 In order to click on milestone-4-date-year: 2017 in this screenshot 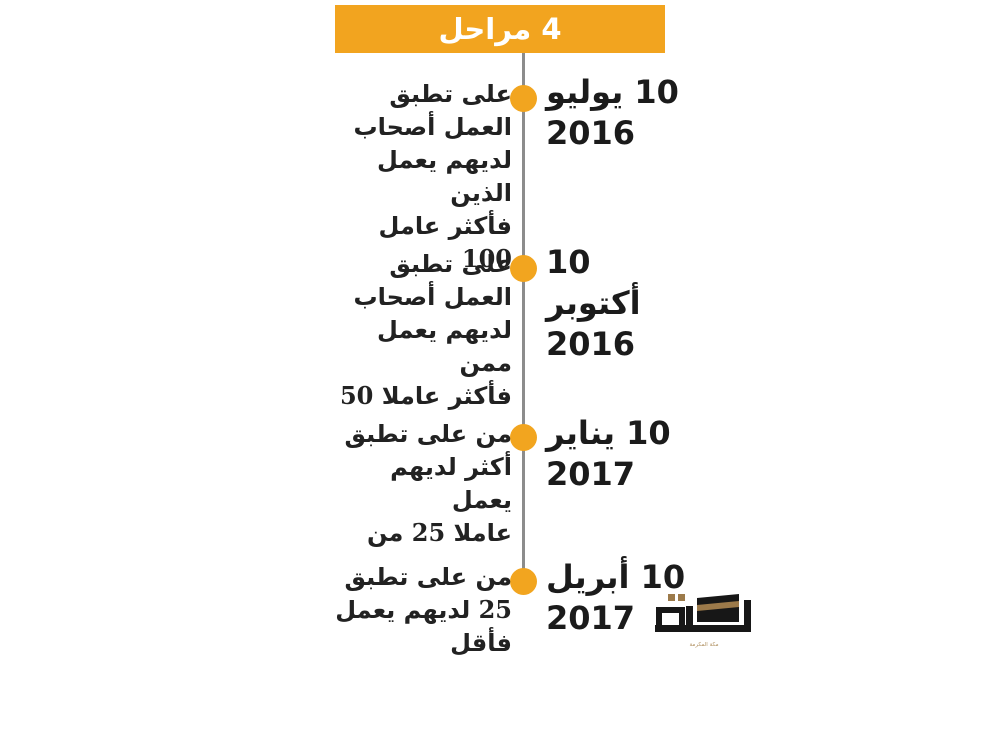, I will do `click(591, 618)`.